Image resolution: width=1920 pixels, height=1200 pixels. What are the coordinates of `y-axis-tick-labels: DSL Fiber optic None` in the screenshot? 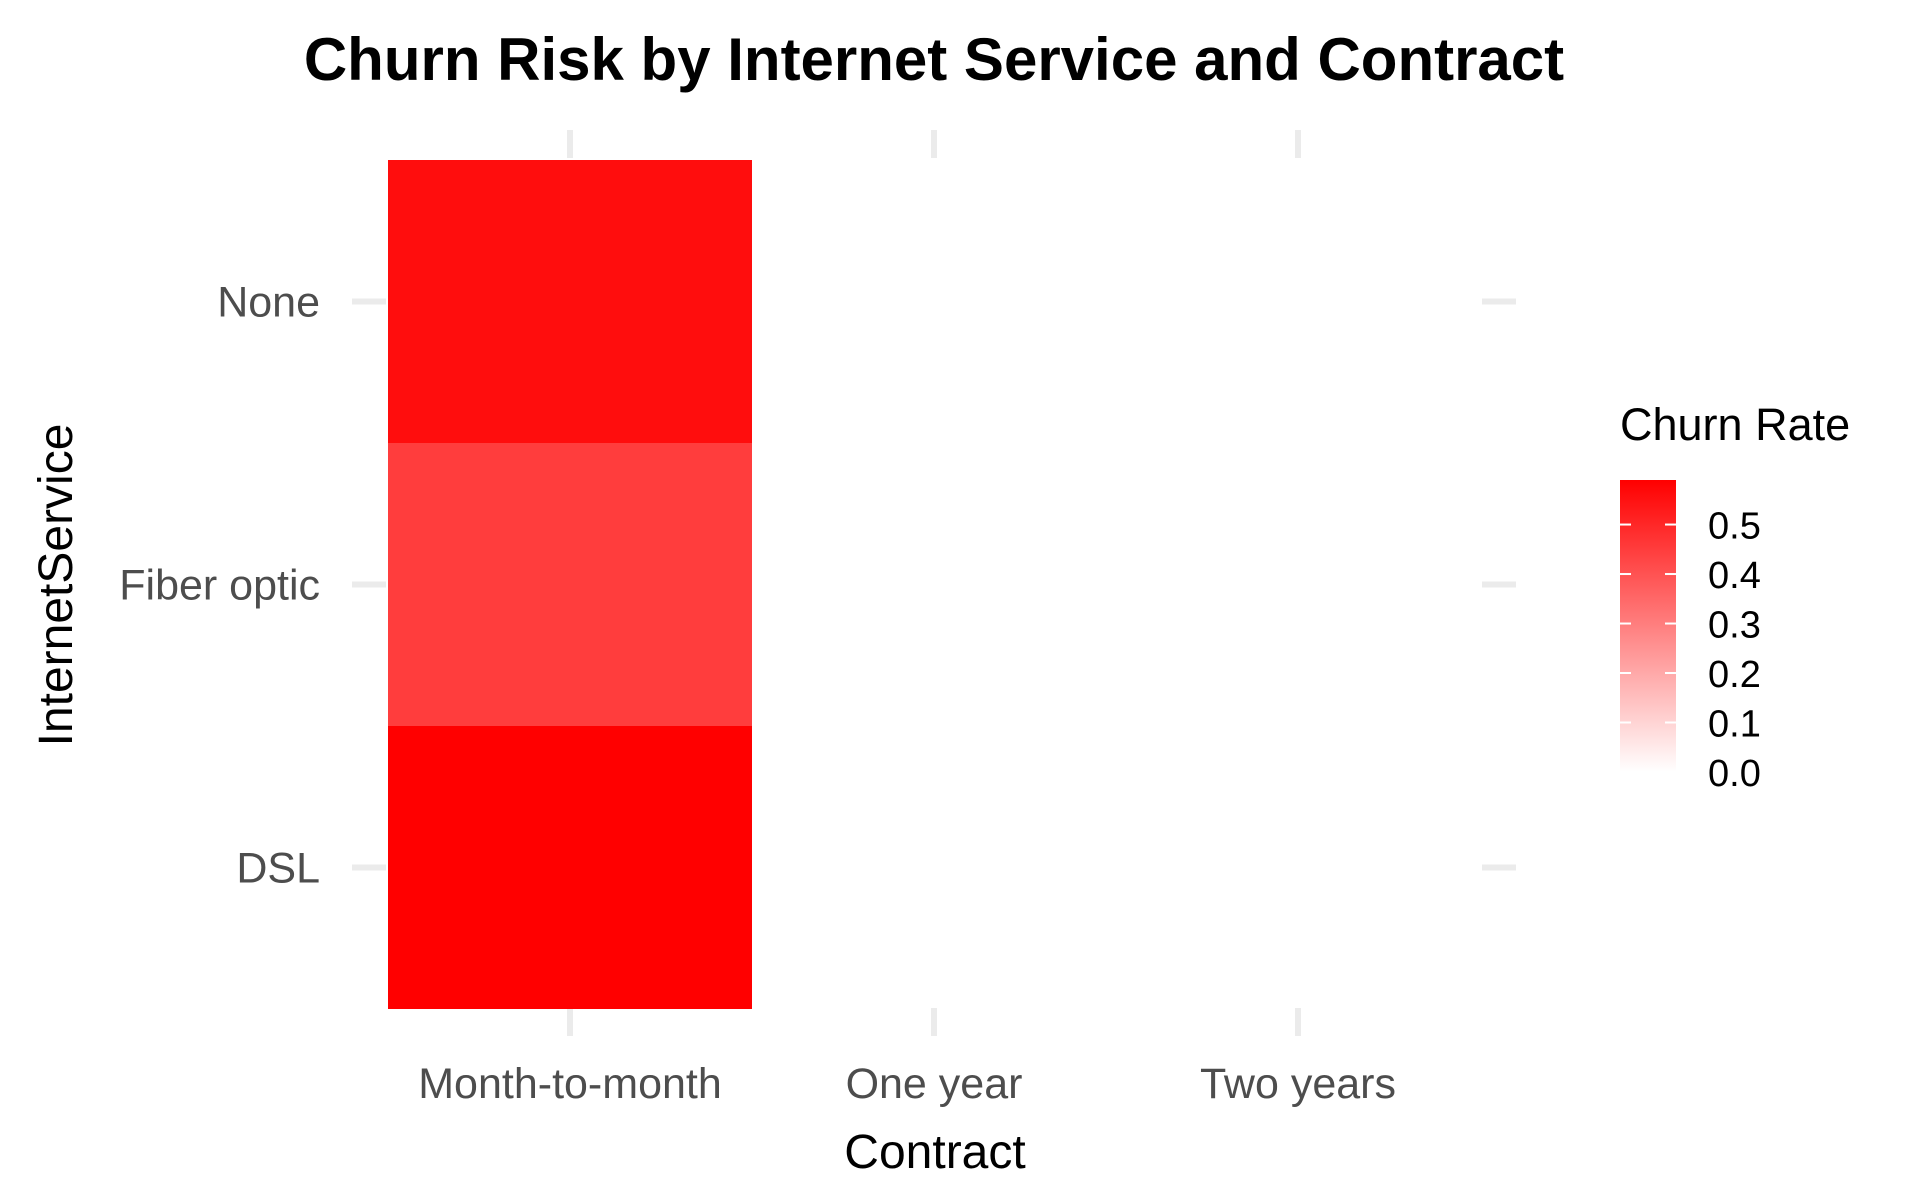 It's located at (219, 586).